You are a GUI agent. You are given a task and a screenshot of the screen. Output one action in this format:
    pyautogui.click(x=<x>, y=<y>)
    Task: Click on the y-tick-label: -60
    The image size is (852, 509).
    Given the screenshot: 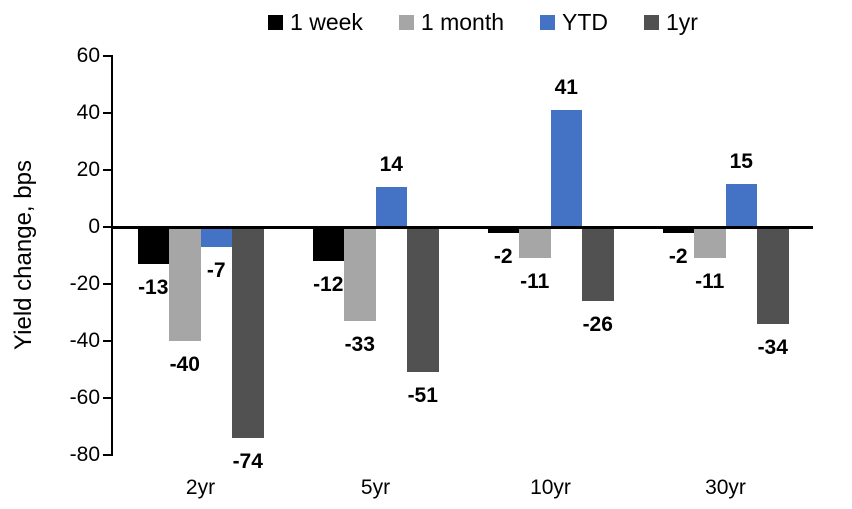 What is the action you would take?
    pyautogui.click(x=84, y=397)
    